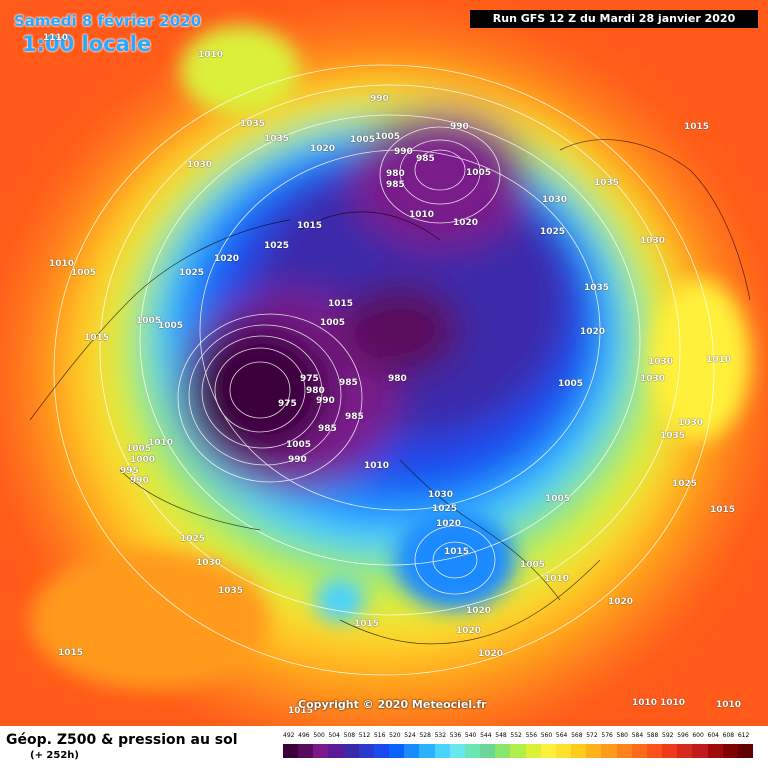  Describe the element at coordinates (129, 471) in the screenshot. I see `isobar-label: 995` at that location.